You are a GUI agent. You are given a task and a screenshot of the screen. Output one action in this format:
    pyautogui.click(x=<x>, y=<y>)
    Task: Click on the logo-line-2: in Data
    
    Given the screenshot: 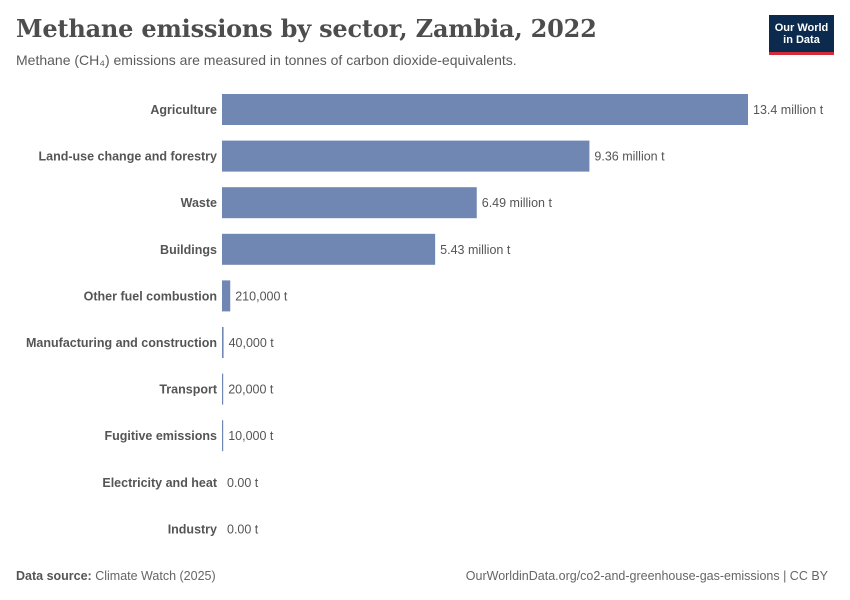 What is the action you would take?
    pyautogui.click(x=801, y=39)
    